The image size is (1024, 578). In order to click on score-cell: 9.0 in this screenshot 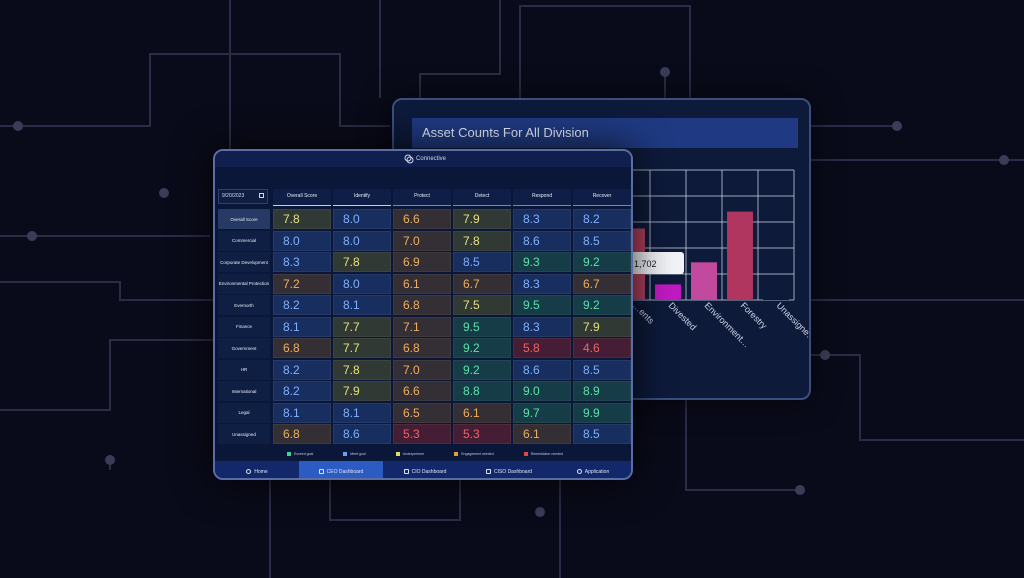, I will do `click(542, 391)`.